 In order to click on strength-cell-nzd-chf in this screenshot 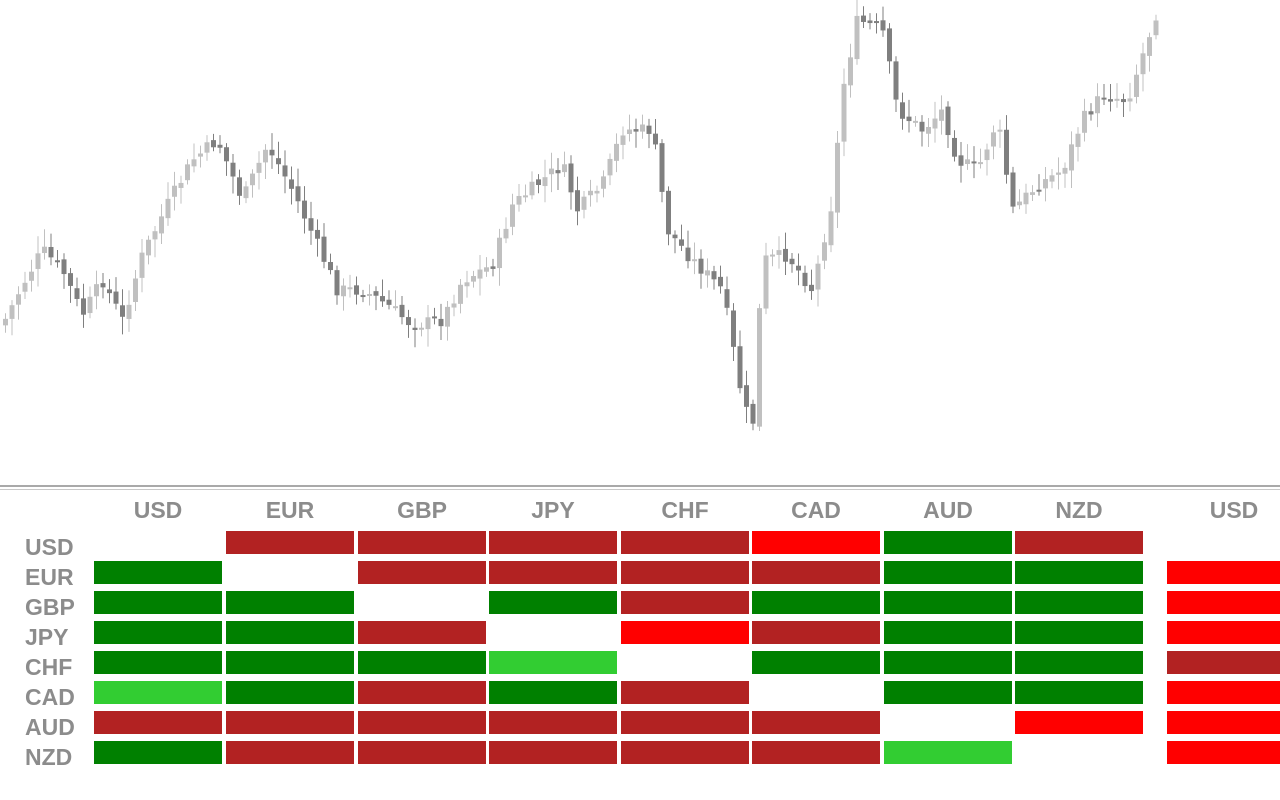, I will do `click(685, 752)`.